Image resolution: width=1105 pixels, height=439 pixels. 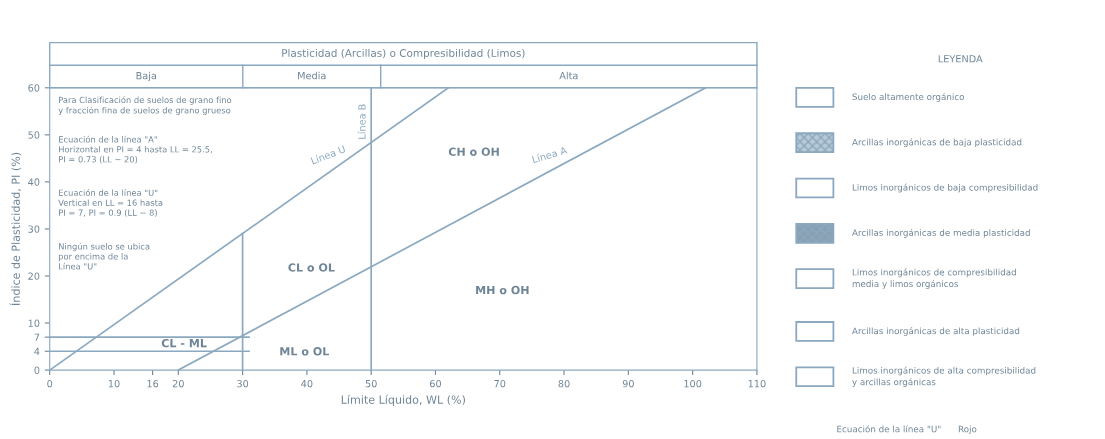 I want to click on x-tick-label: 50, so click(x=371, y=383).